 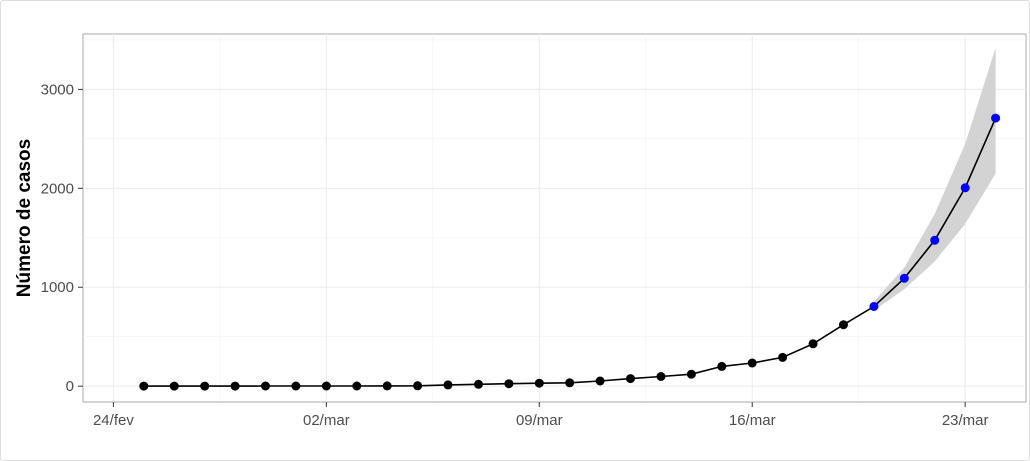 I want to click on y-axis-title: Número de casos, so click(x=24, y=218).